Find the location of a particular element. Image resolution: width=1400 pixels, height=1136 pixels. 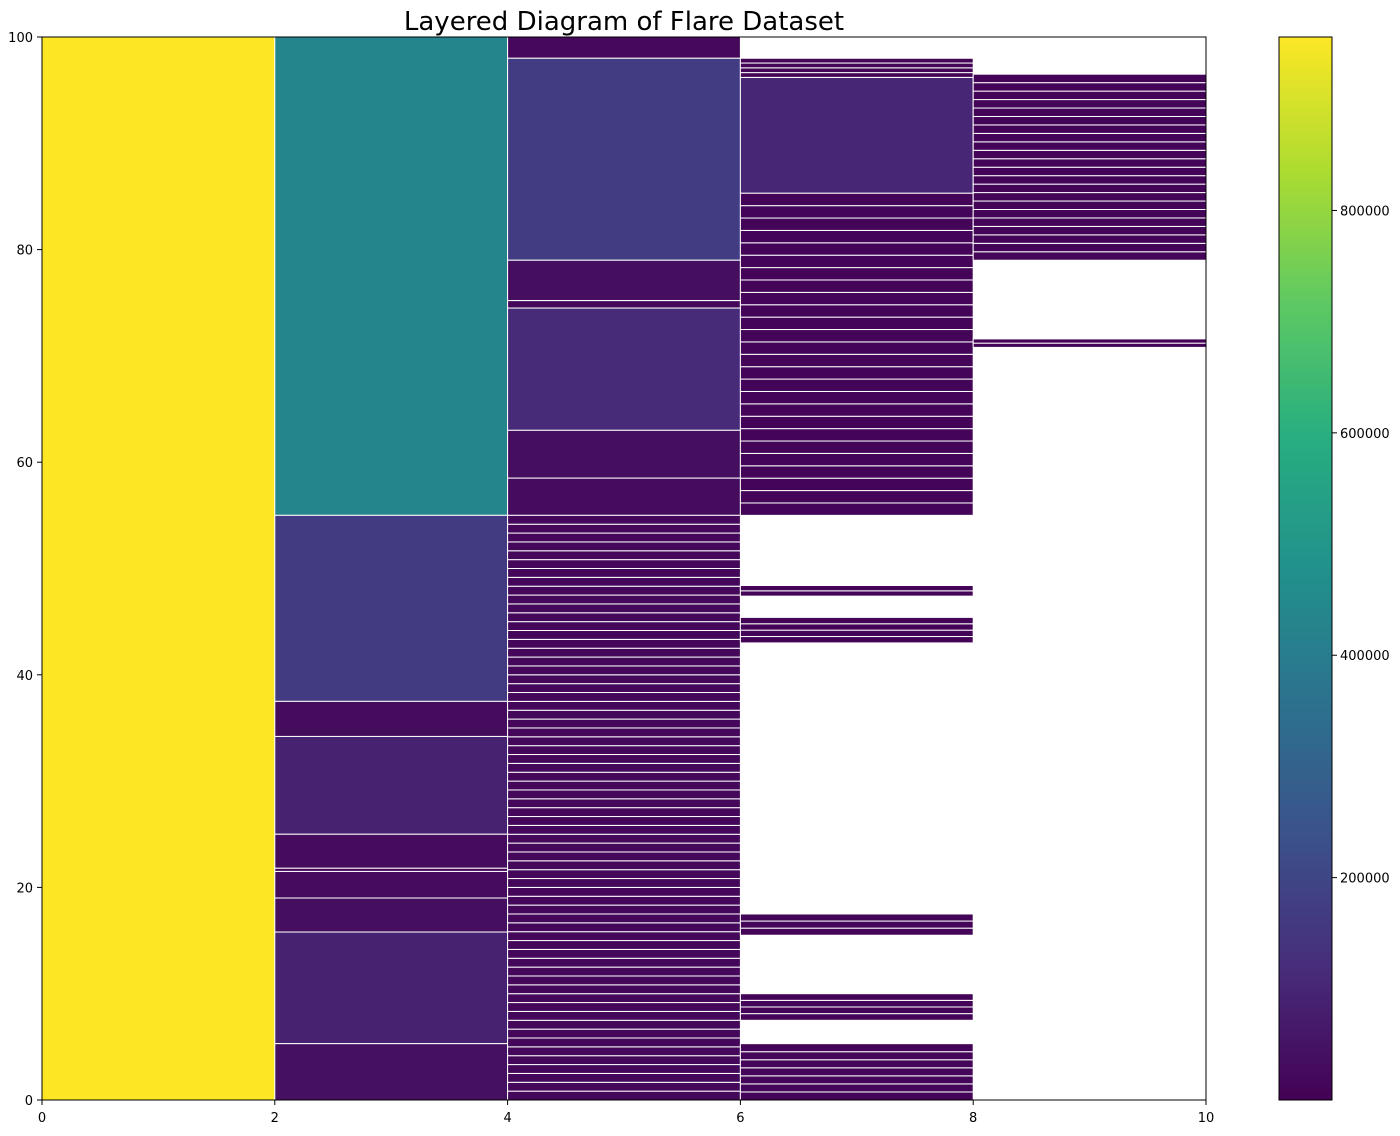

y-tick-label: 80 is located at coordinates (24, 251).